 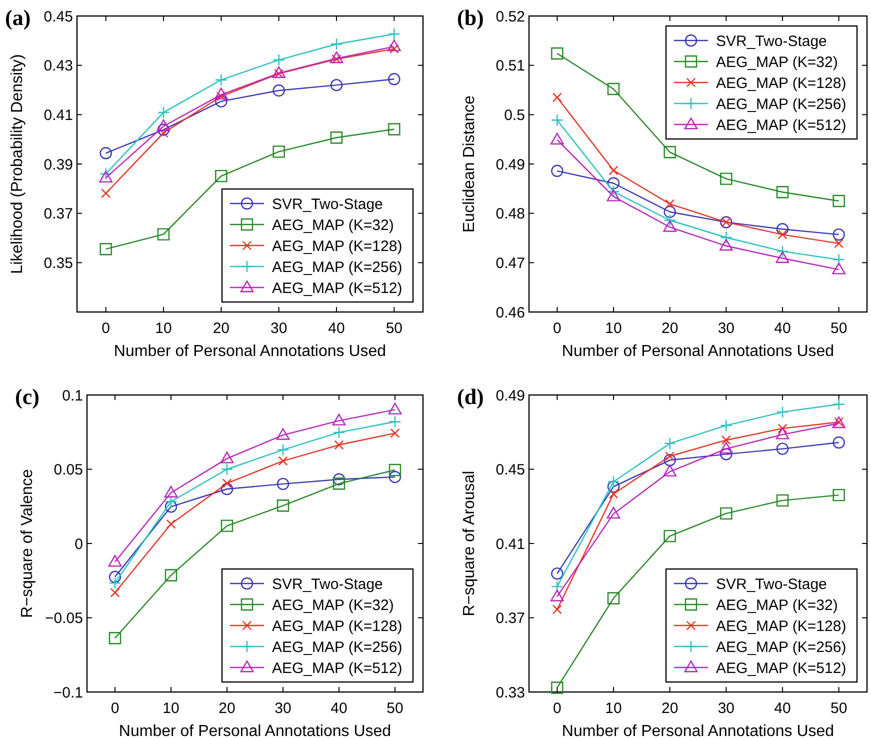 What do you see at coordinates (27, 396) in the screenshot?
I see `chart-title: (c)` at bounding box center [27, 396].